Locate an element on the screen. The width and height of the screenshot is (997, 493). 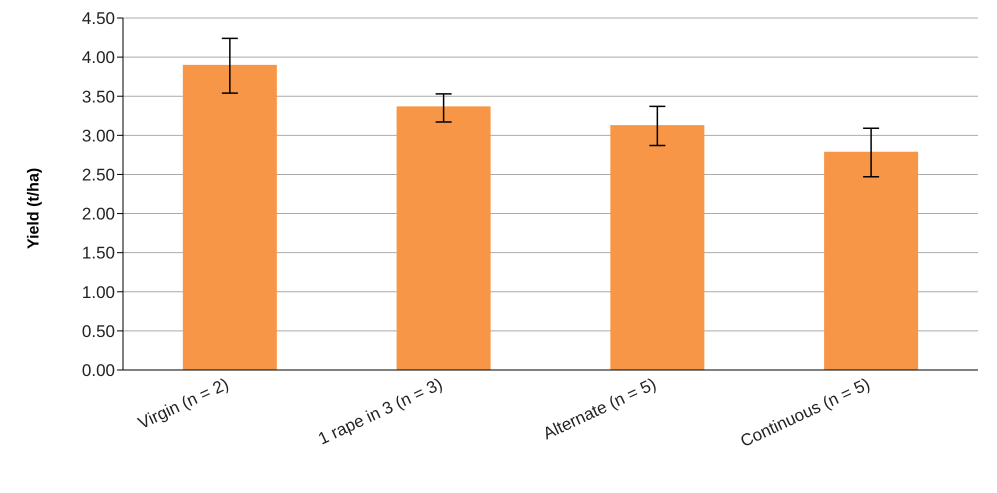
y-tick-label: 3.00 is located at coordinates (98, 136).